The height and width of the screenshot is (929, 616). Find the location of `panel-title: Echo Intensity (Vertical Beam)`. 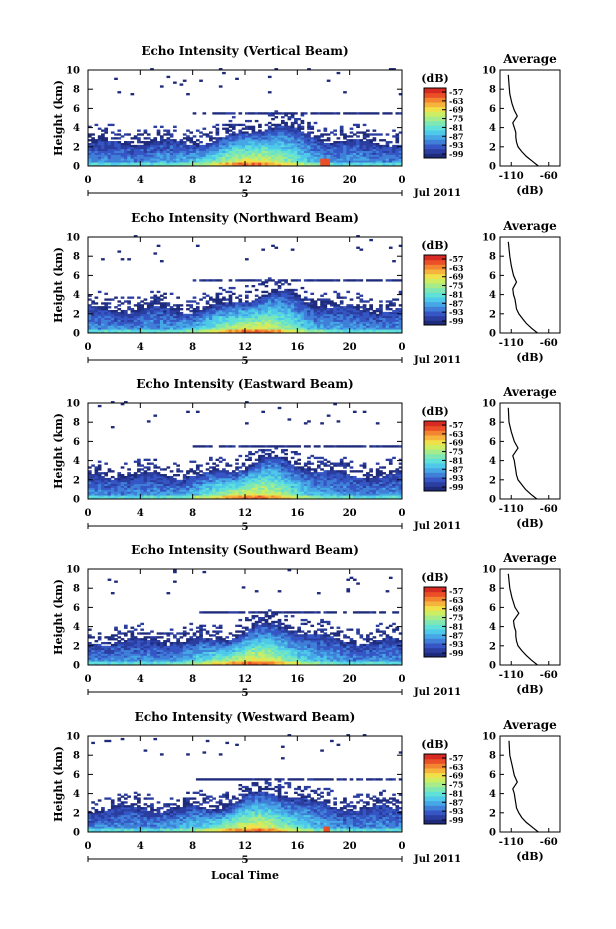

panel-title: Echo Intensity (Vertical Beam) is located at coordinates (244, 51).